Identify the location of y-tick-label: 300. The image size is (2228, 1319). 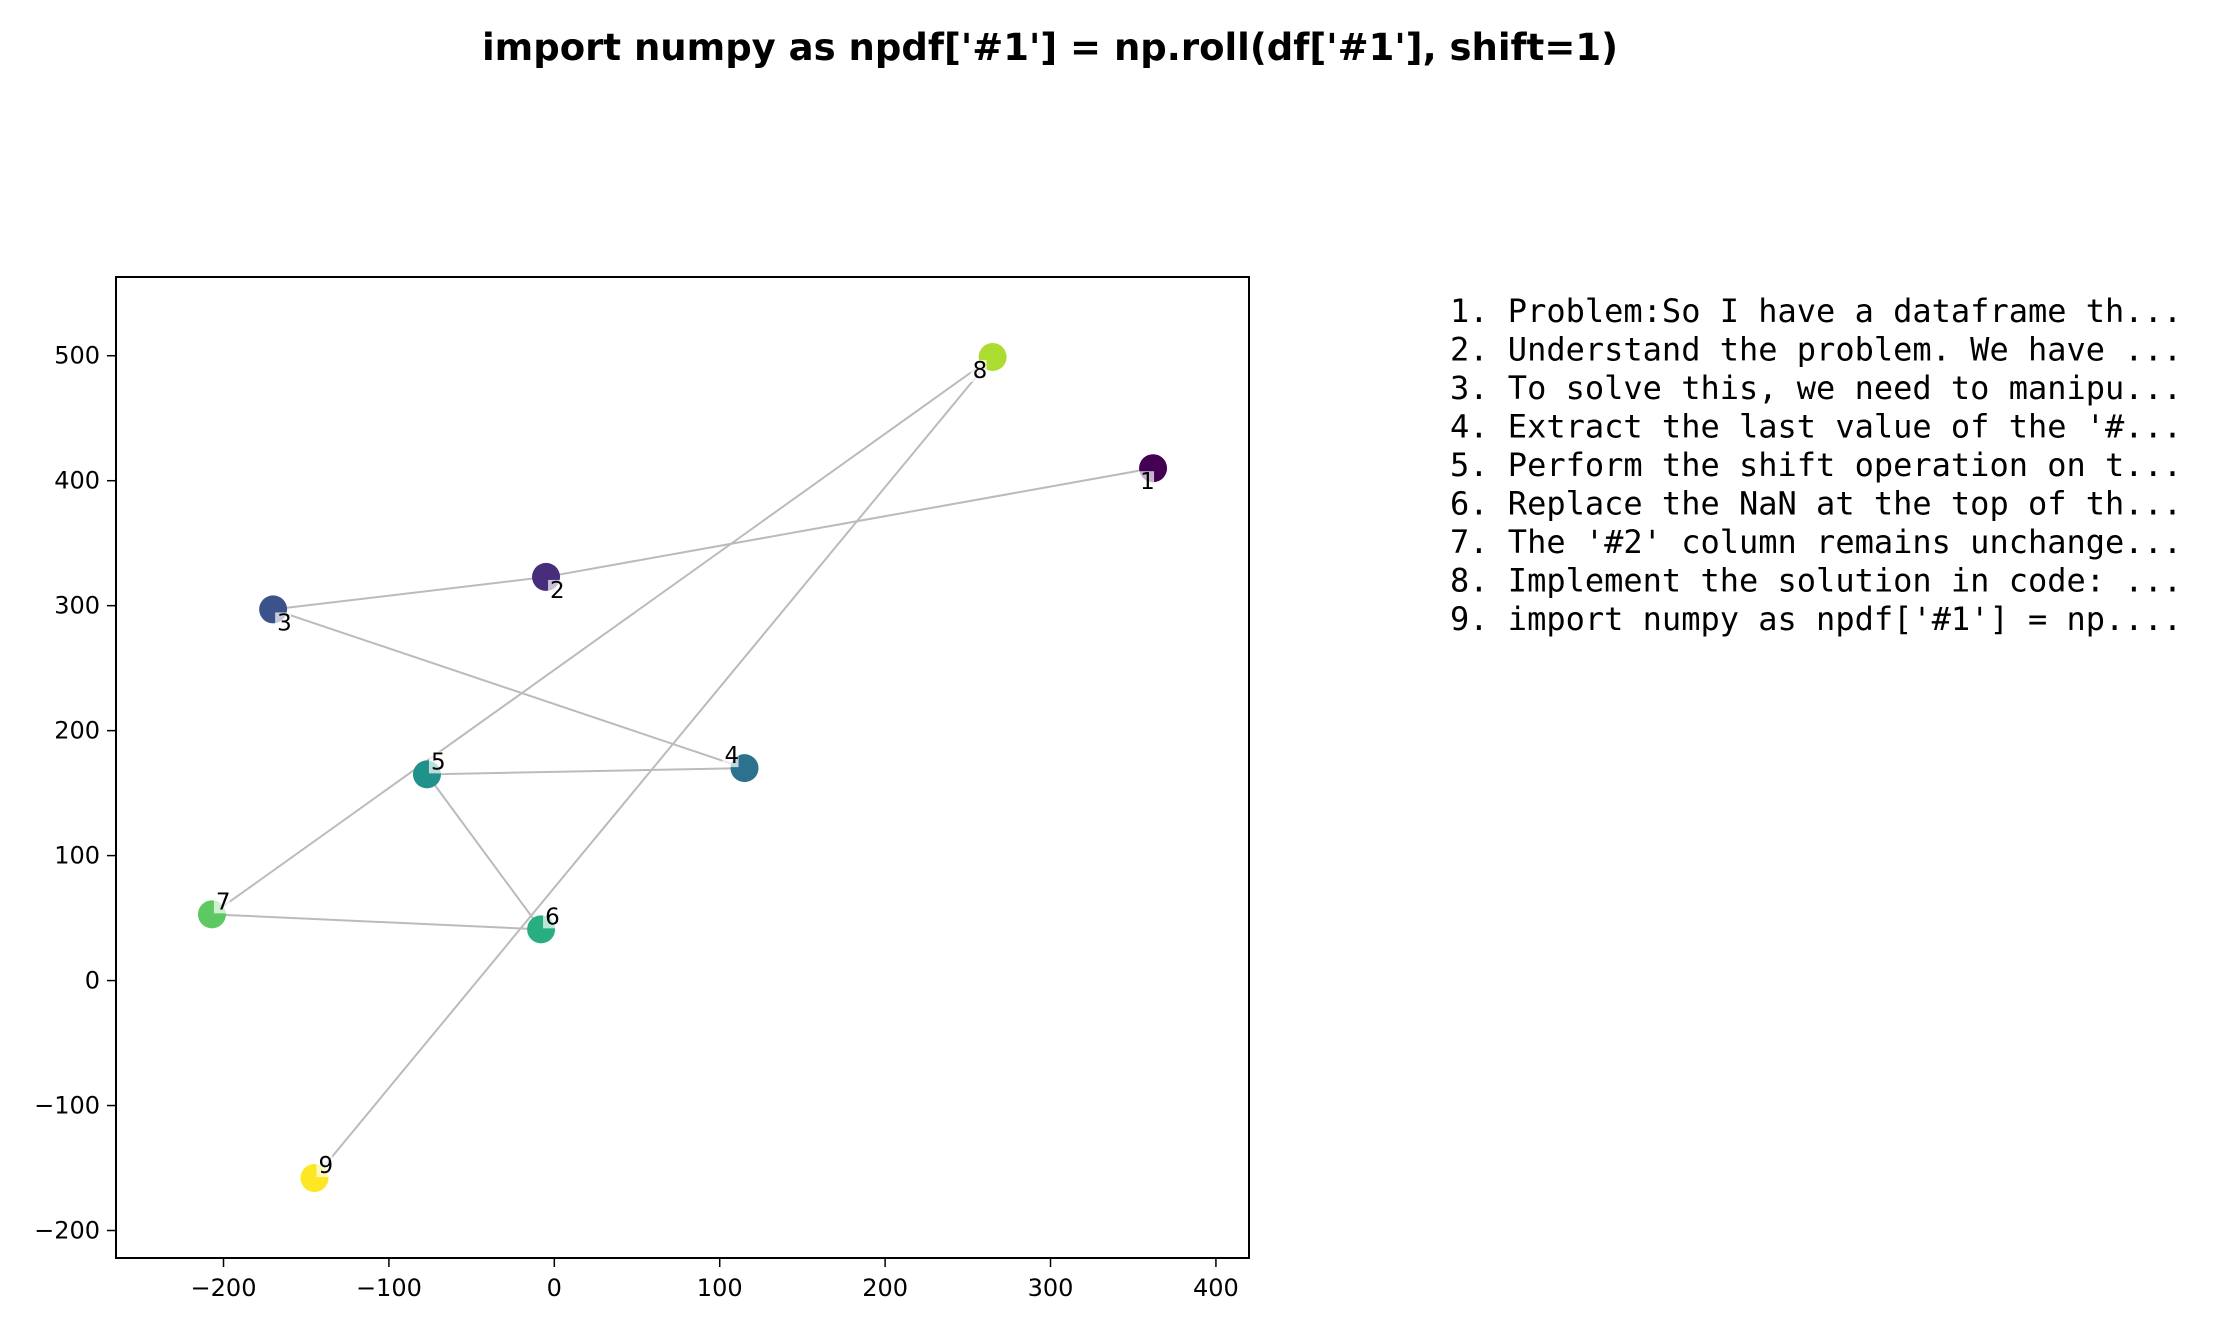
(77, 606).